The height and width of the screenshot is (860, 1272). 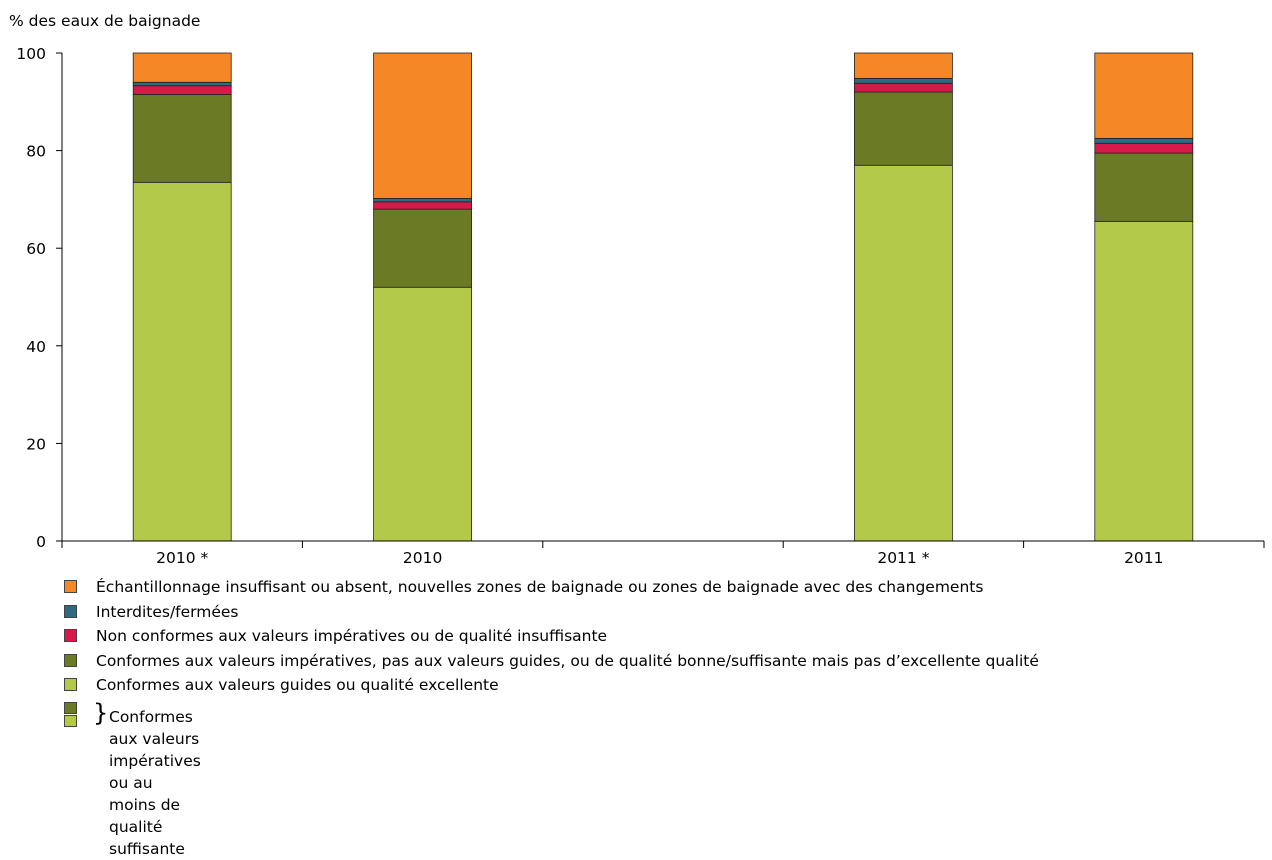 What do you see at coordinates (36, 152) in the screenshot?
I see `y-tick-label: 80` at bounding box center [36, 152].